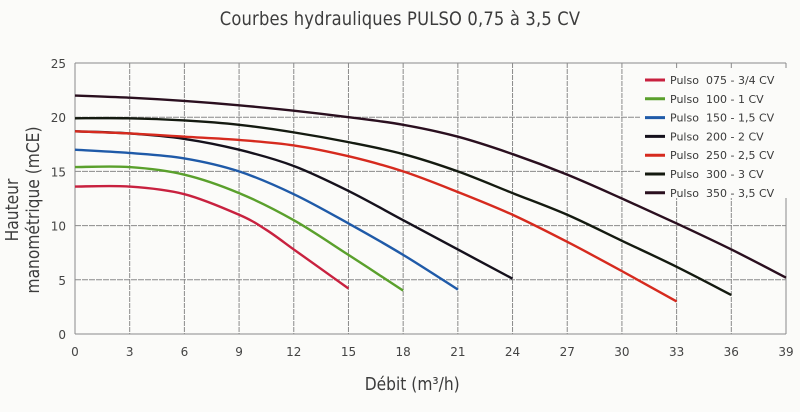 The image size is (800, 412). I want to click on chart-title: Courbes hydrauliques PULSO 0,75 à 3,5 CV, so click(400, 19).